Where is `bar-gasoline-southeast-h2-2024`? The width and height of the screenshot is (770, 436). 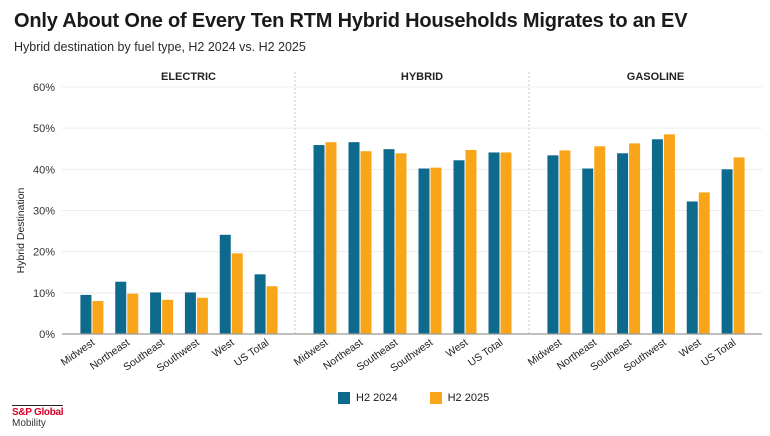
bar-gasoline-southeast-h2-2024 is located at coordinates (623, 243).